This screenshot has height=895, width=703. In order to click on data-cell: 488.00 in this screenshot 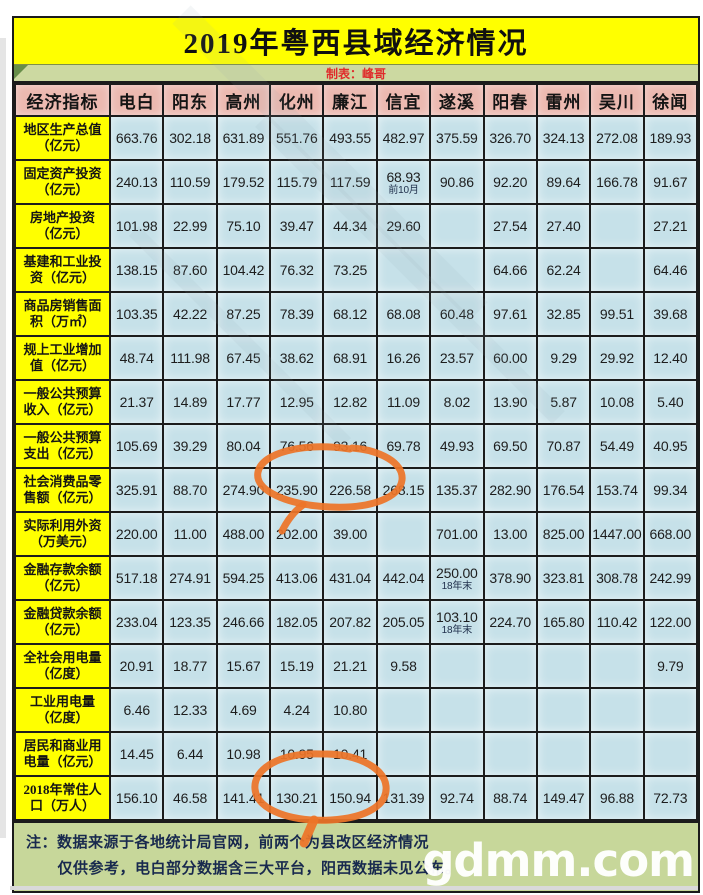, I will do `click(243, 534)`.